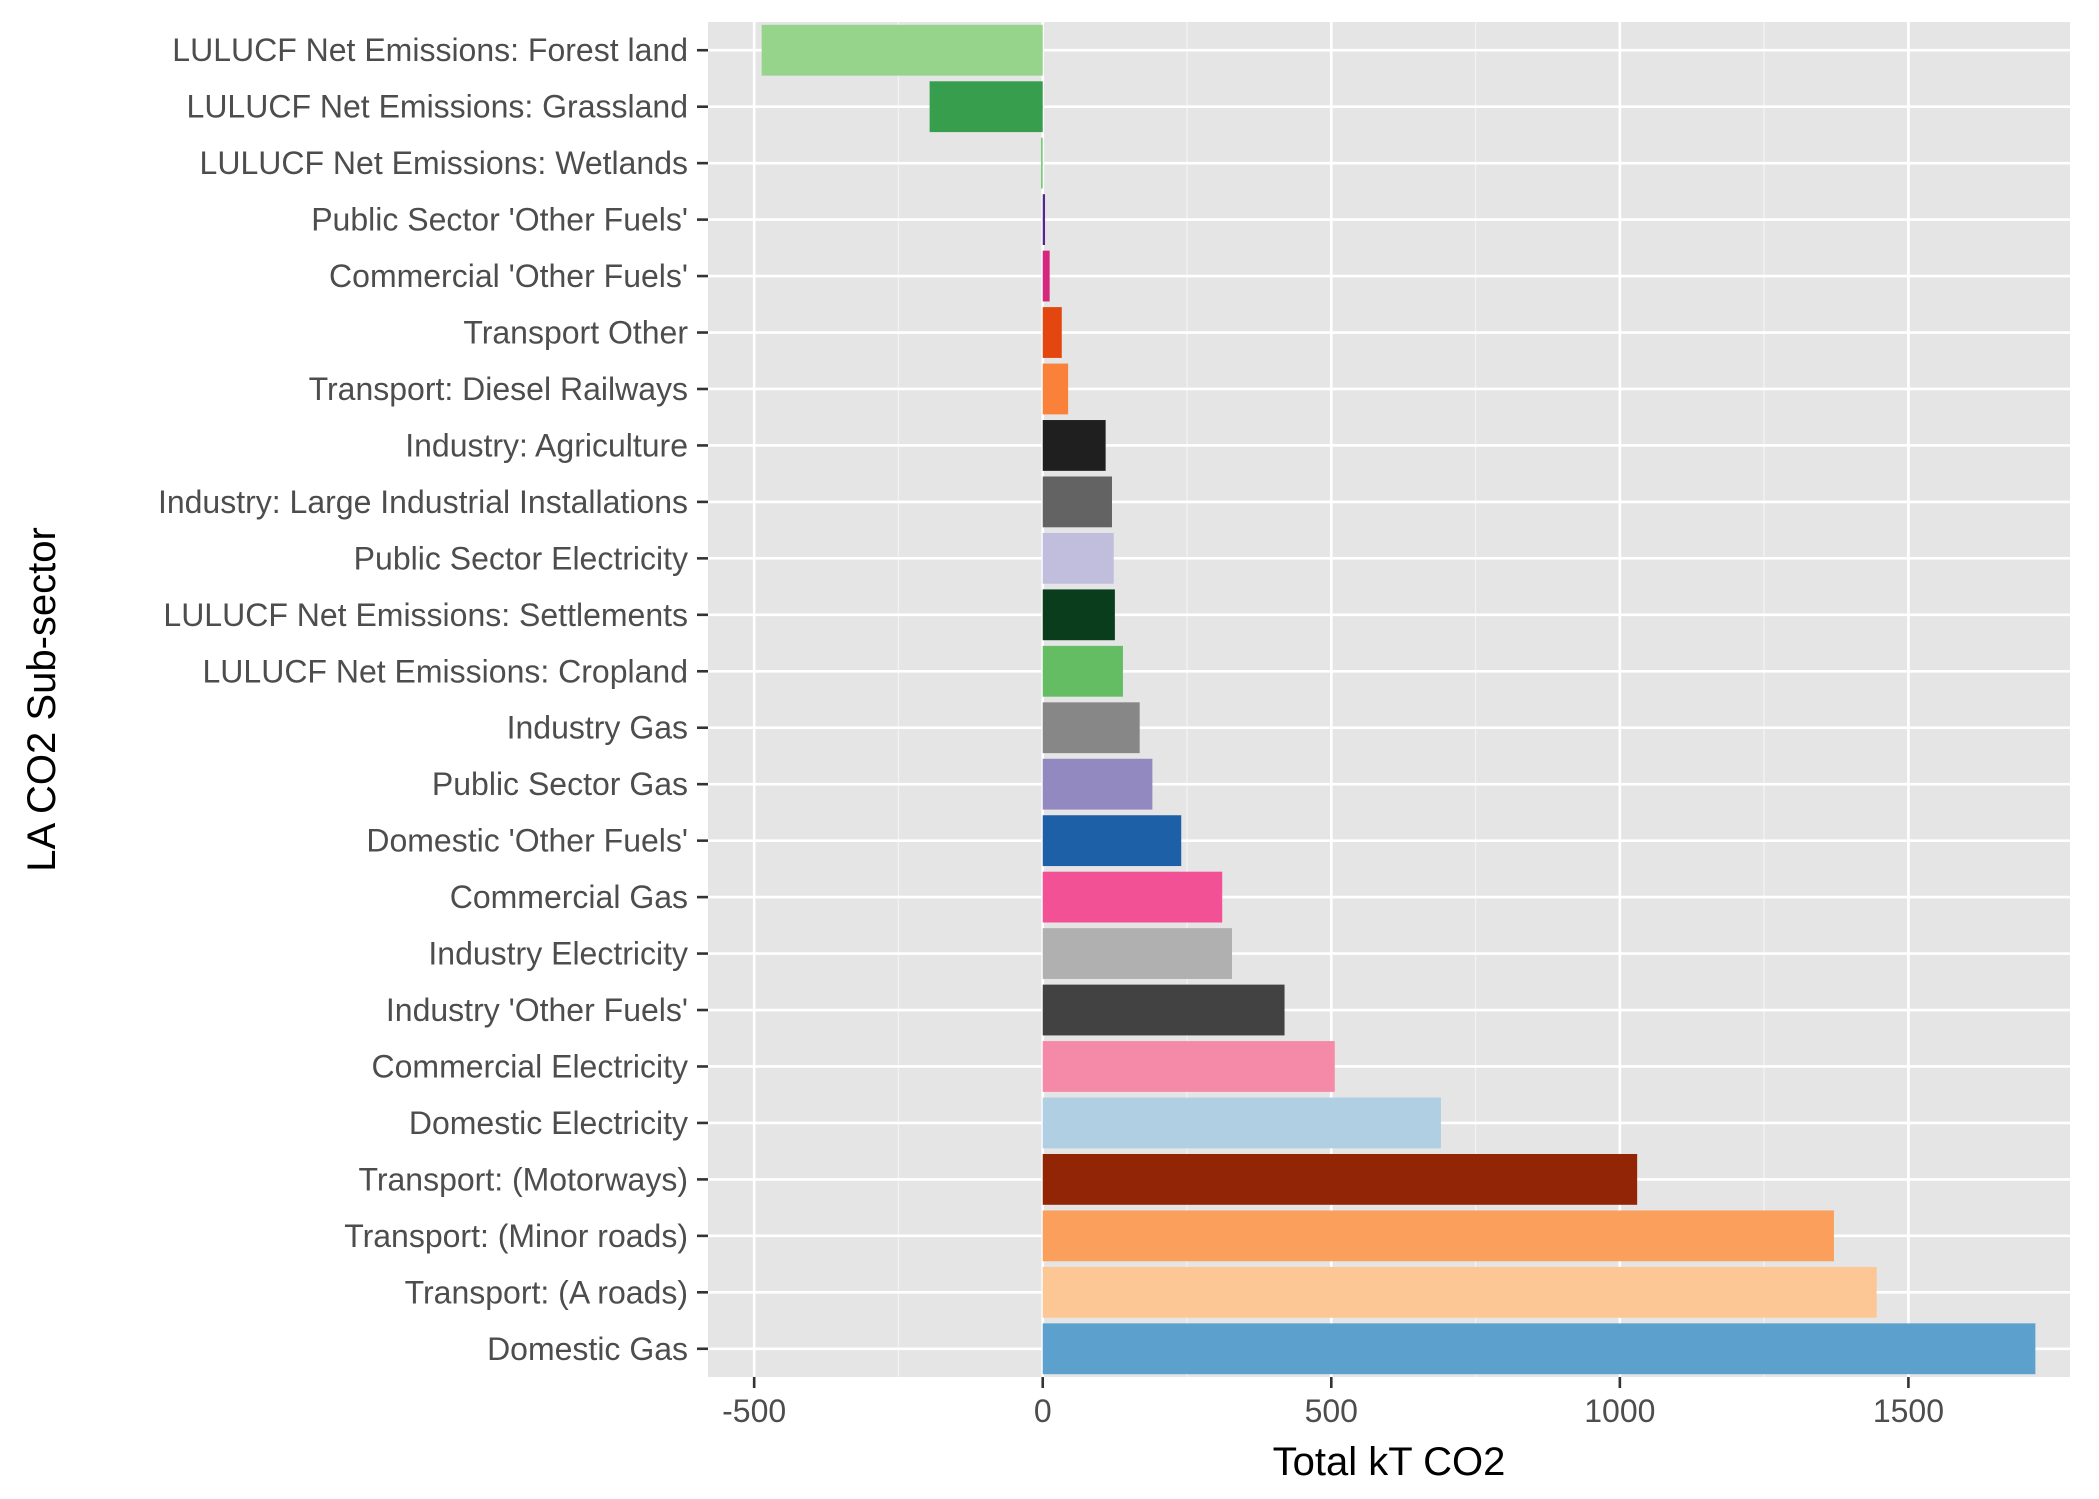 This screenshot has width=2099, height=1499. I want to click on y-tick-label: Transport: (Minor roads), so click(516, 1236).